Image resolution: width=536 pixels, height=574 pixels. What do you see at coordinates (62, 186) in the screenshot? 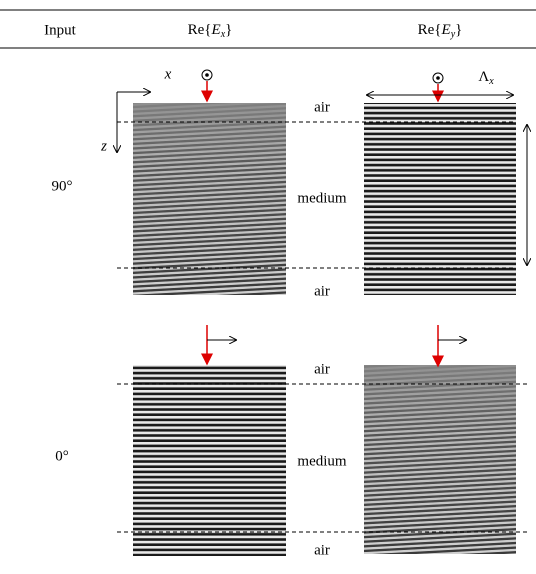
I see `row-label: 90°` at bounding box center [62, 186].